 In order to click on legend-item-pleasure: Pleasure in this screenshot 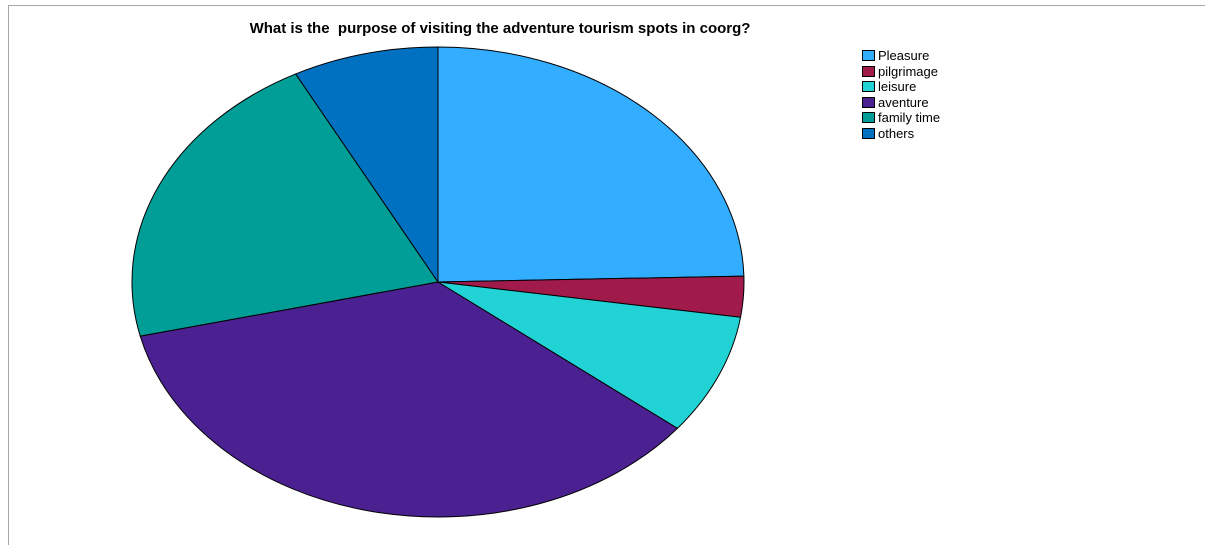, I will do `click(901, 56)`.